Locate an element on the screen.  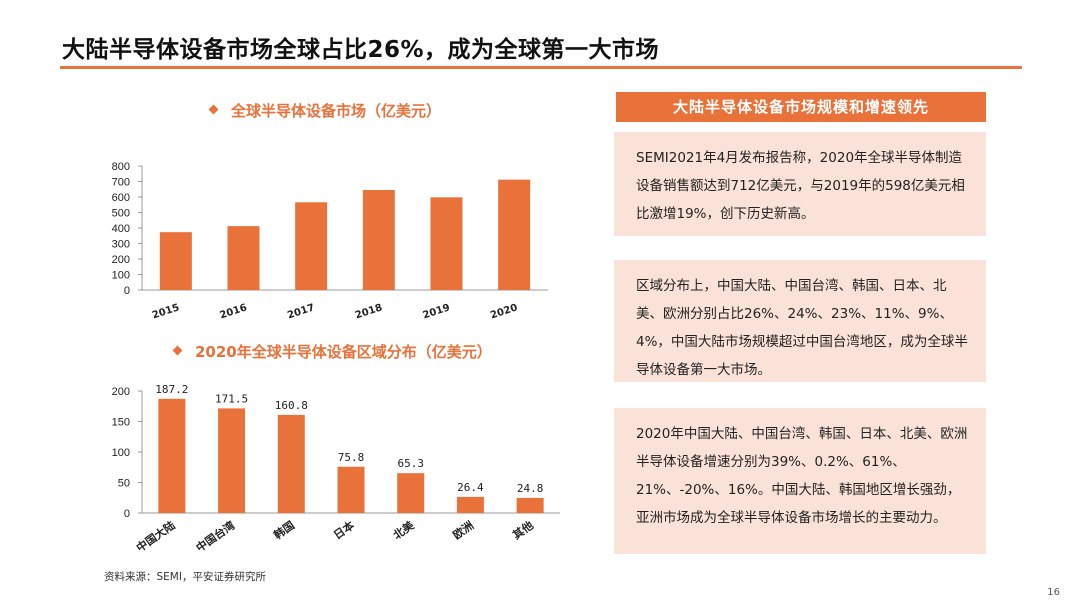
chart1-x-tick-label: 2019 is located at coordinates (437, 311).